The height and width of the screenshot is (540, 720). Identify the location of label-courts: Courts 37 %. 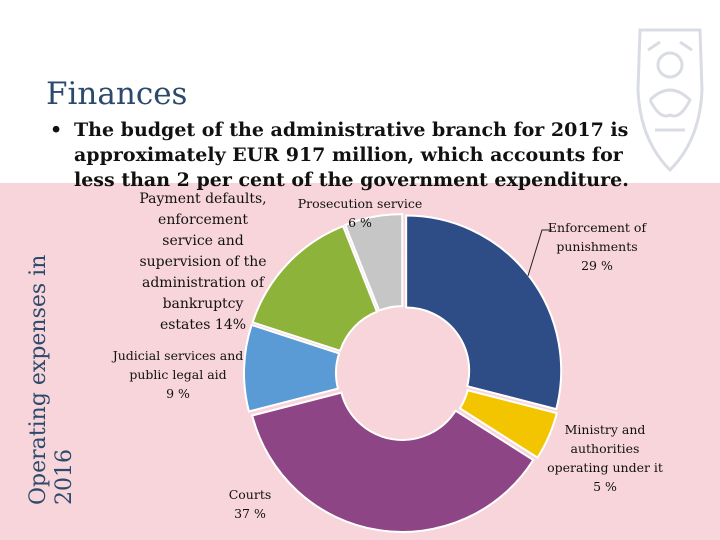
(250, 504).